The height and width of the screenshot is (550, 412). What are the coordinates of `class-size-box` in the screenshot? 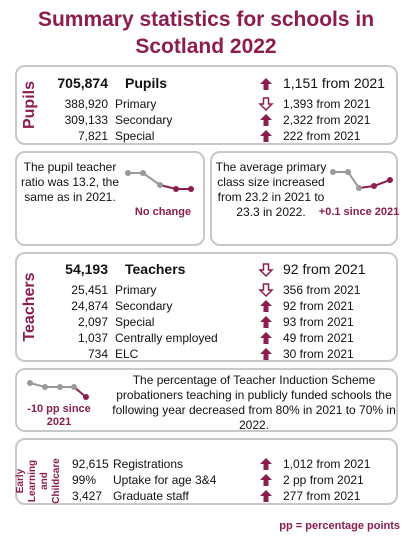 It's located at (304, 198).